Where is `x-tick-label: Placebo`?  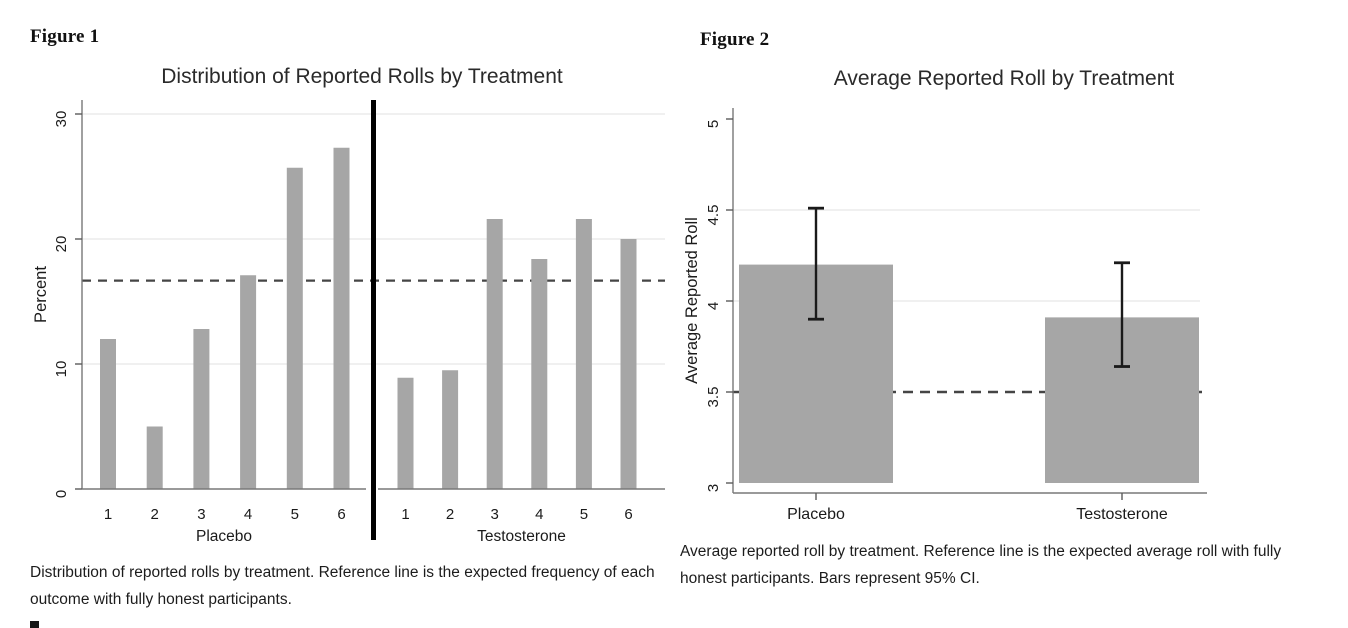 x-tick-label: Placebo is located at coordinates (816, 514).